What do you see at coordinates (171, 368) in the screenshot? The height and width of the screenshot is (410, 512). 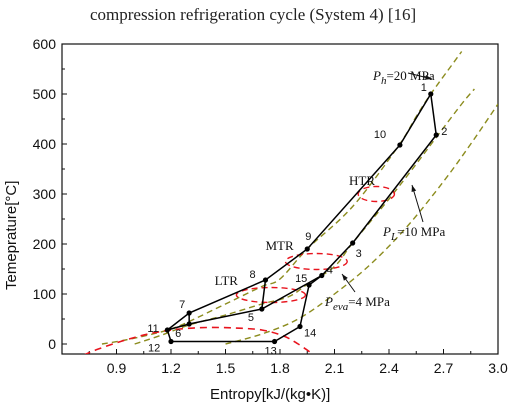 I see `x-tick-label: 1.2` at bounding box center [171, 368].